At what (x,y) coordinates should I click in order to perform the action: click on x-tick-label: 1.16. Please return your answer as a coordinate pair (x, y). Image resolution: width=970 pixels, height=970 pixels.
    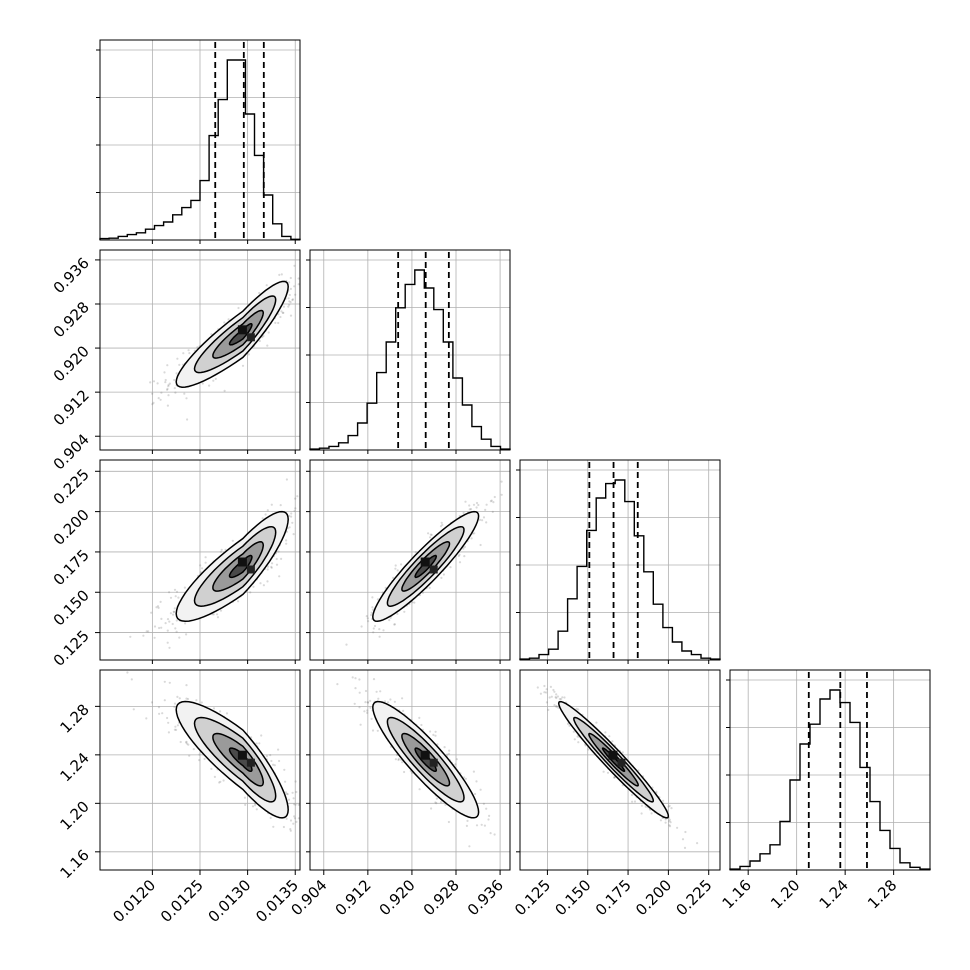
    Looking at the image, I should click on (737, 894).